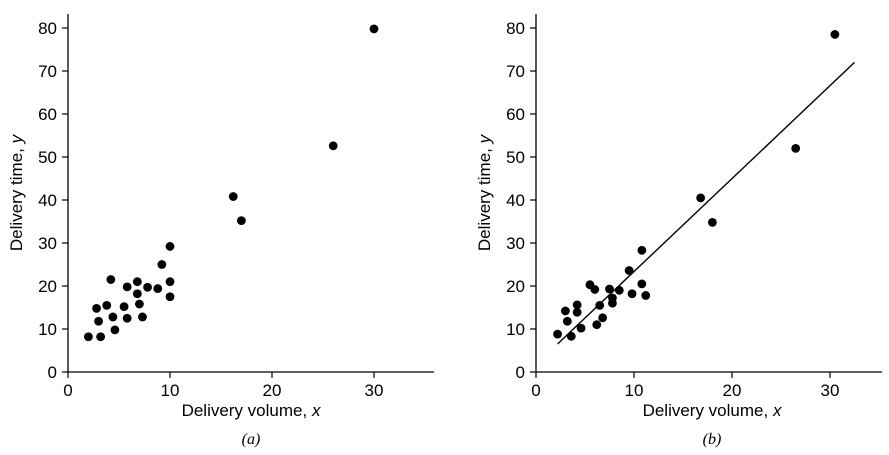 The image size is (889, 455). What do you see at coordinates (484, 192) in the screenshot?
I see `y-axis-title-b: Delivery time, y` at bounding box center [484, 192].